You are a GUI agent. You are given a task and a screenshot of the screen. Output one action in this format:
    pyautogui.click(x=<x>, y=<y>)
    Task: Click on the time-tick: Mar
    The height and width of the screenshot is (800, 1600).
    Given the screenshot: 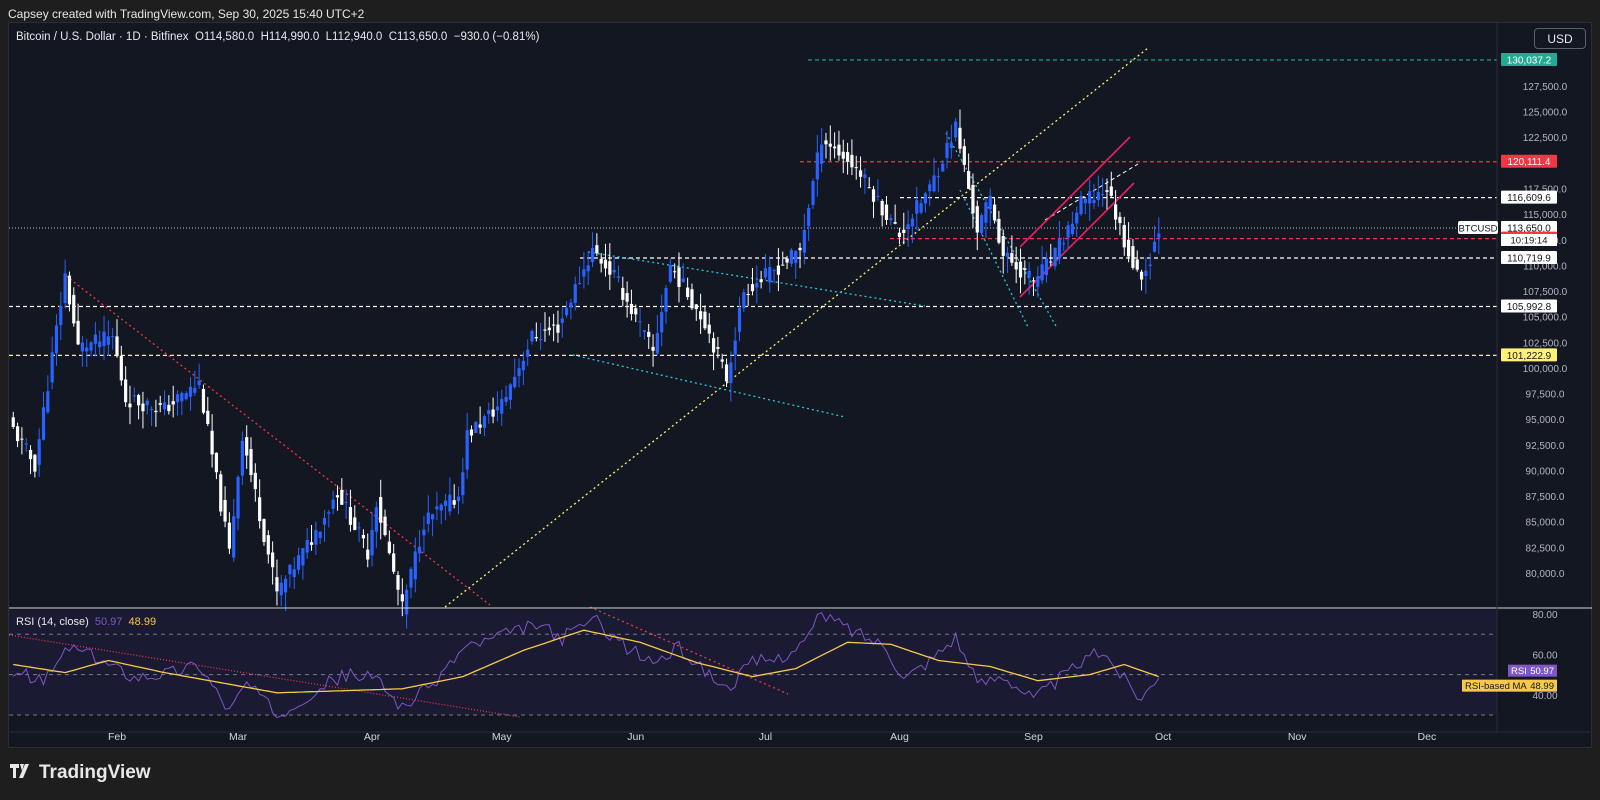 What is the action you would take?
    pyautogui.click(x=238, y=737)
    